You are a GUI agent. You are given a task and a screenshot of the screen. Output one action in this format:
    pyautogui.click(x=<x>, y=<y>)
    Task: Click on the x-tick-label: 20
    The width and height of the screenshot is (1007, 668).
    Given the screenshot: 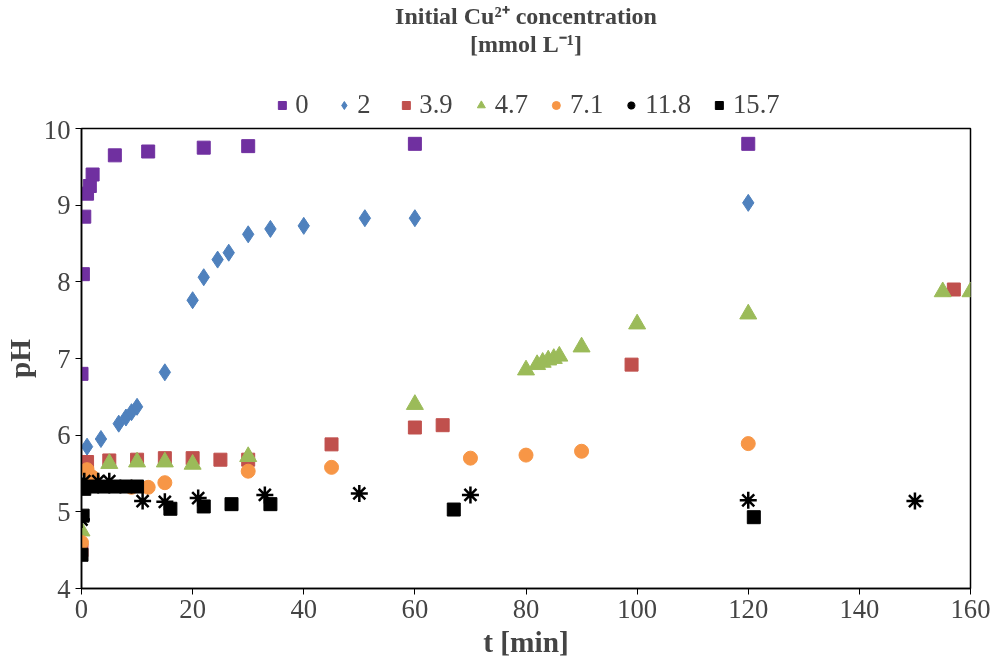 What is the action you would take?
    pyautogui.click(x=192, y=608)
    